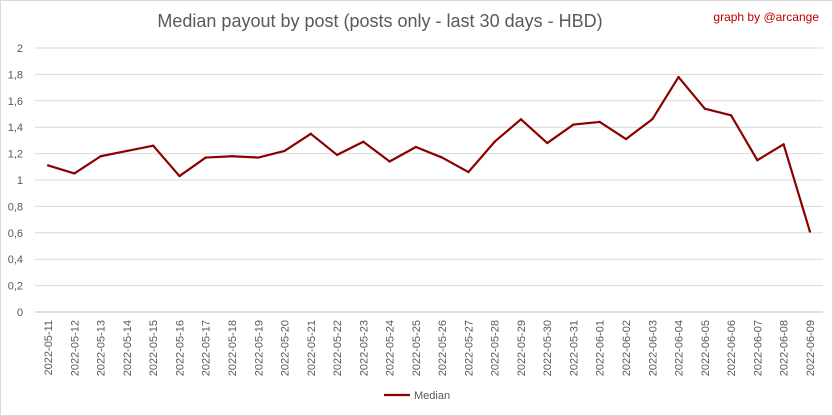  Describe the element at coordinates (20, 313) in the screenshot. I see `y-tick-label: 0` at that location.